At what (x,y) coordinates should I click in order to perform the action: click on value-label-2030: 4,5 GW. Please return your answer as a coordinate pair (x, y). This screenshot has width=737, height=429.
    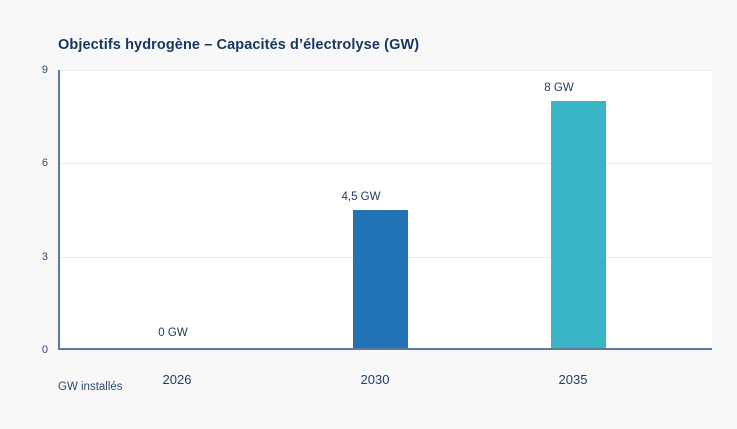
    Looking at the image, I should click on (361, 197).